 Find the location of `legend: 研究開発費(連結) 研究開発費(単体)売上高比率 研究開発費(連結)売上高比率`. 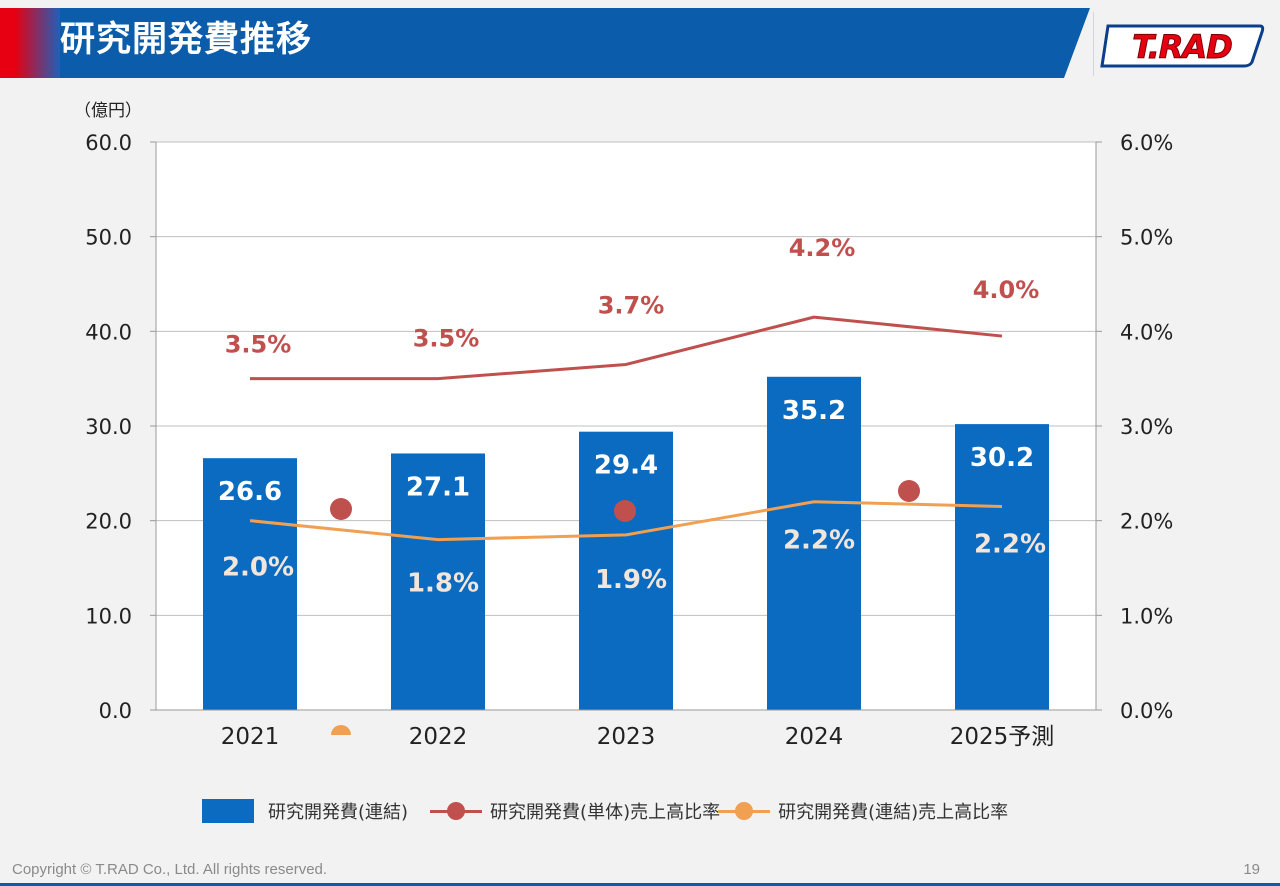

legend: 研究開発費(連結) 研究開発費(単体)売上高比率 研究開発費(連結)売上高比率 is located at coordinates (605, 811).